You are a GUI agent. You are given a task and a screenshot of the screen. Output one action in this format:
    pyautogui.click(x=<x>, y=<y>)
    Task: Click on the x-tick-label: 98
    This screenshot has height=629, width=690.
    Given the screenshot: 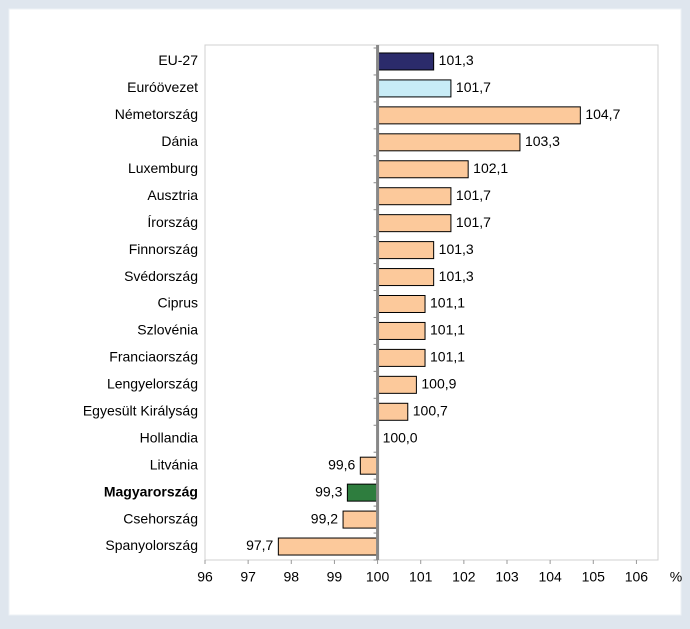 What is the action you would take?
    pyautogui.click(x=291, y=577)
    